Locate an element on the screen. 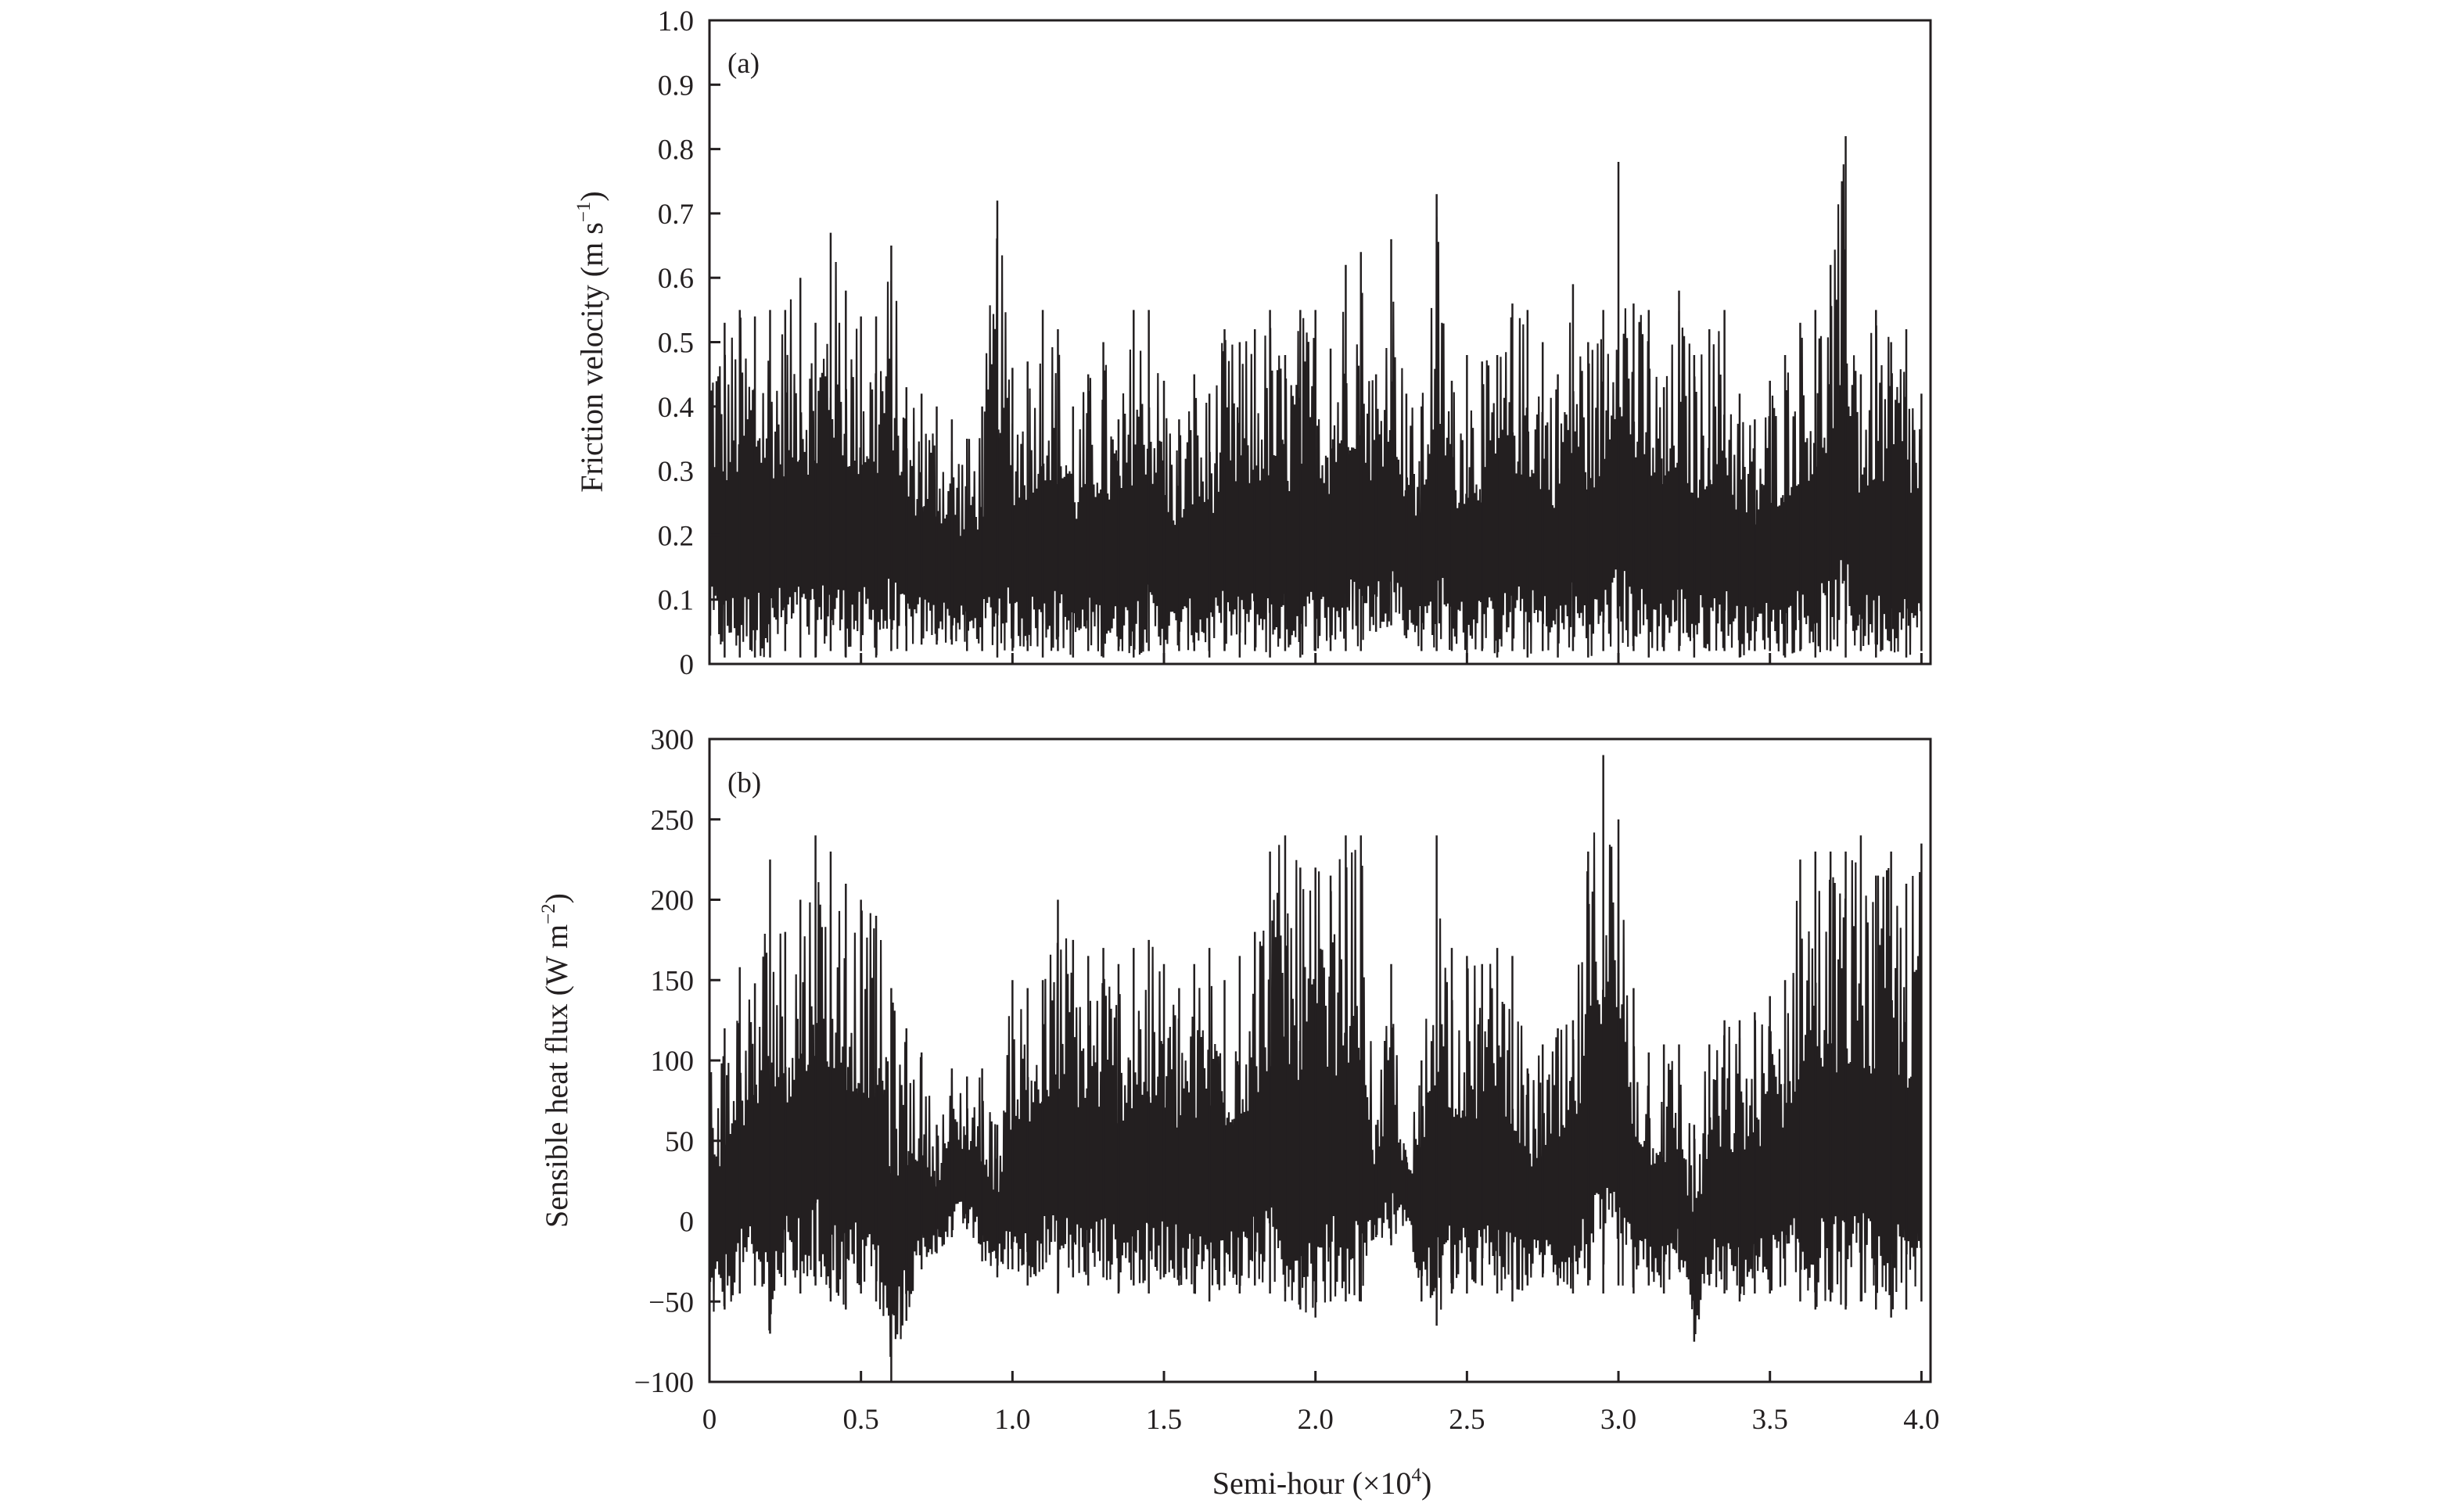  y-tick-label: 0.9 is located at coordinates (676, 86).